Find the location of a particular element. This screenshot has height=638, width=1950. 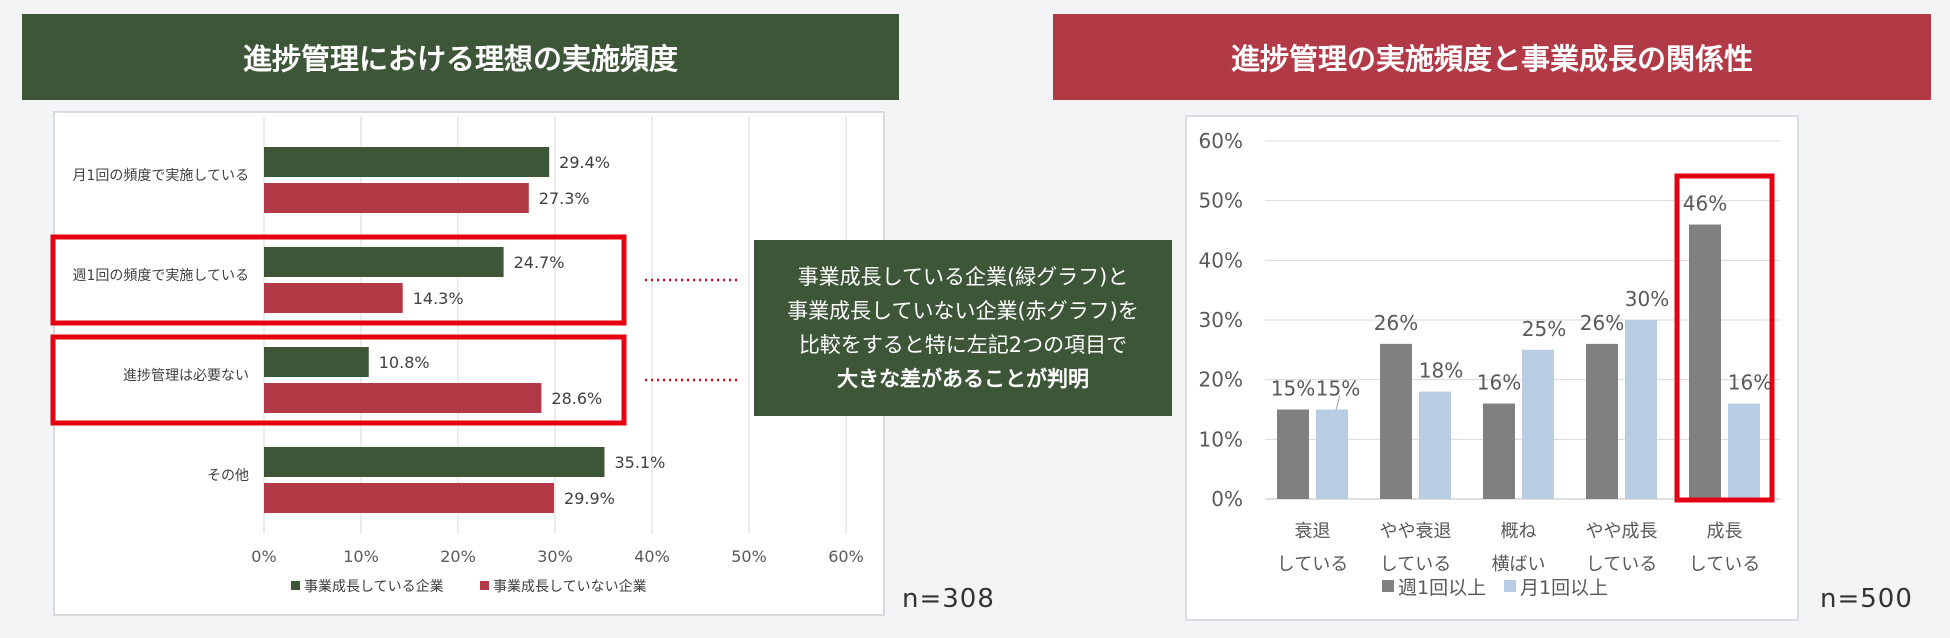

x-tick-label: 60% is located at coordinates (846, 556).